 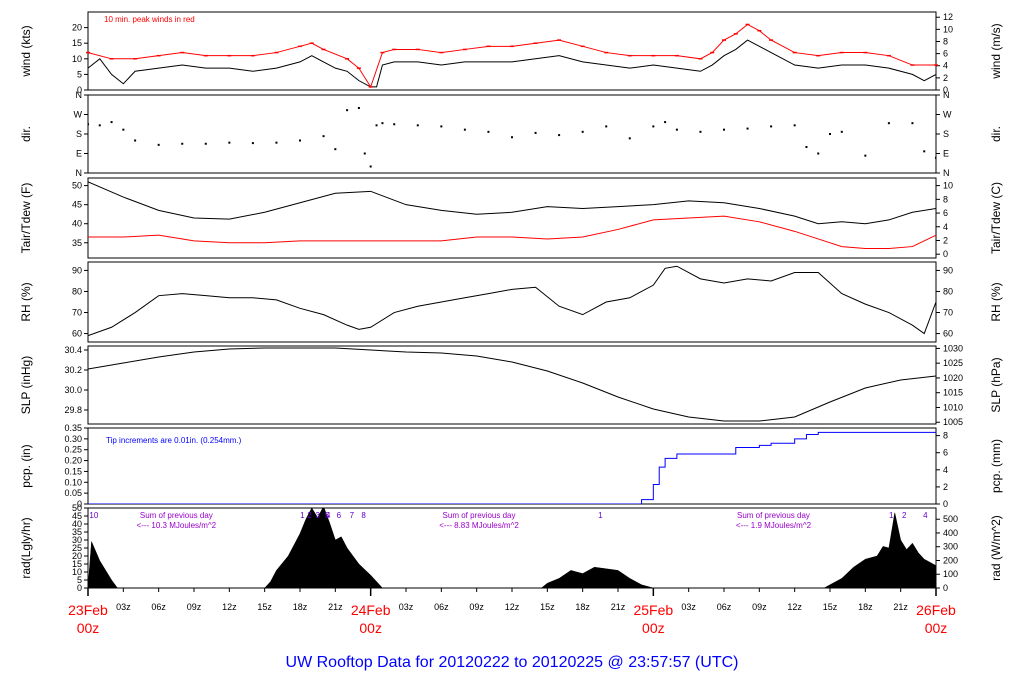 What do you see at coordinates (26, 385) in the screenshot?
I see `slp-ylabel-left: SLP (inHg)` at bounding box center [26, 385].